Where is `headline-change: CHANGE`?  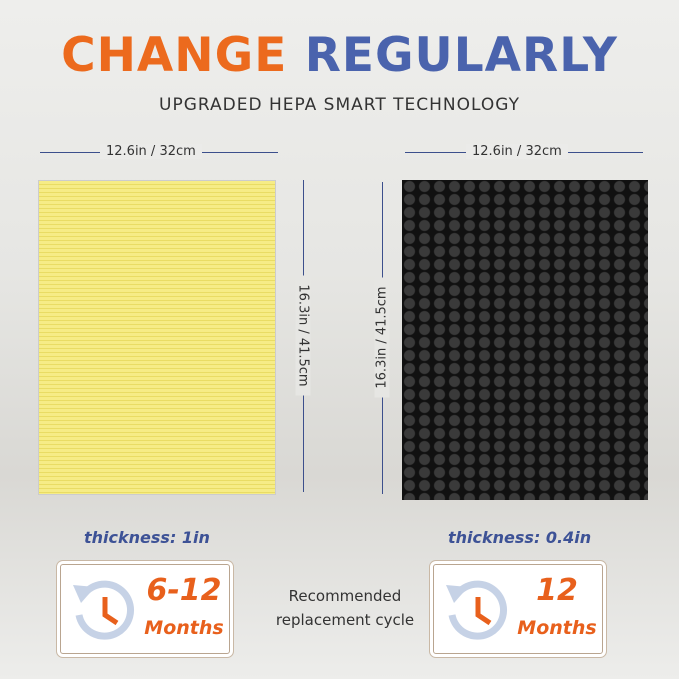
headline-change: CHANGE is located at coordinates (174, 55).